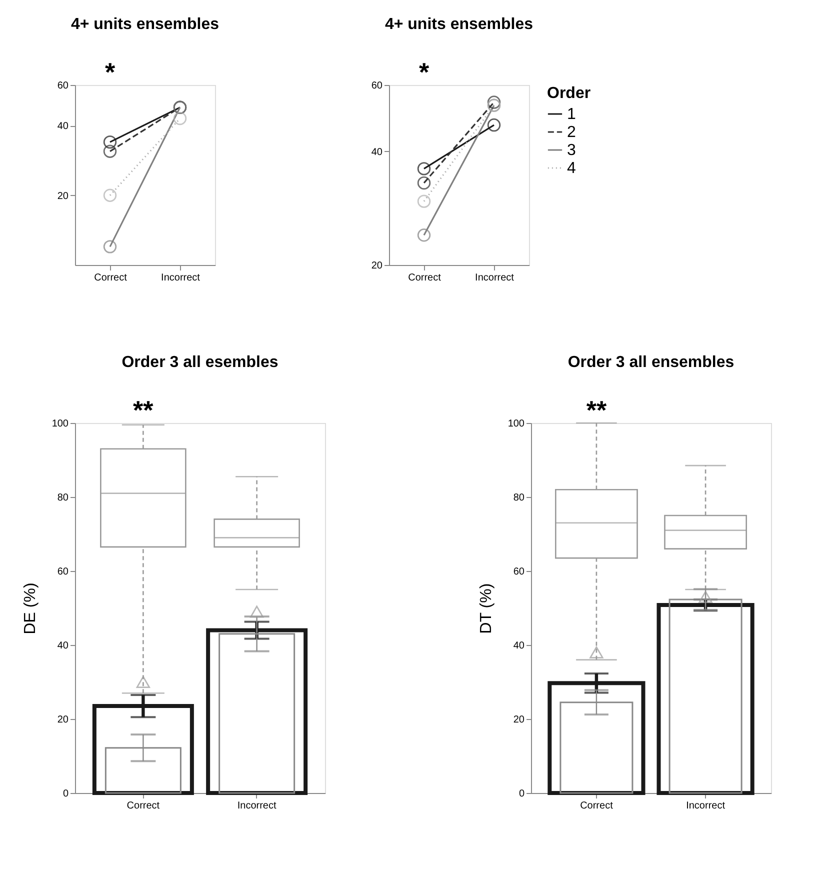 The image size is (814, 896). I want to click on legend-label: 3, so click(571, 150).